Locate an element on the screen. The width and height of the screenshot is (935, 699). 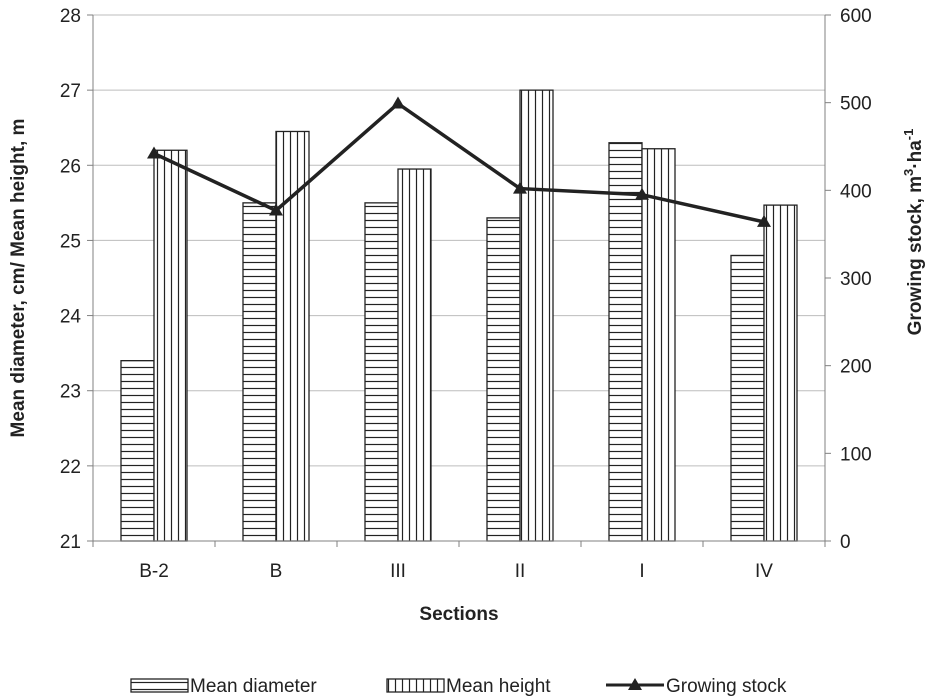
legend-swatch-mean-diameter is located at coordinates (159, 685).